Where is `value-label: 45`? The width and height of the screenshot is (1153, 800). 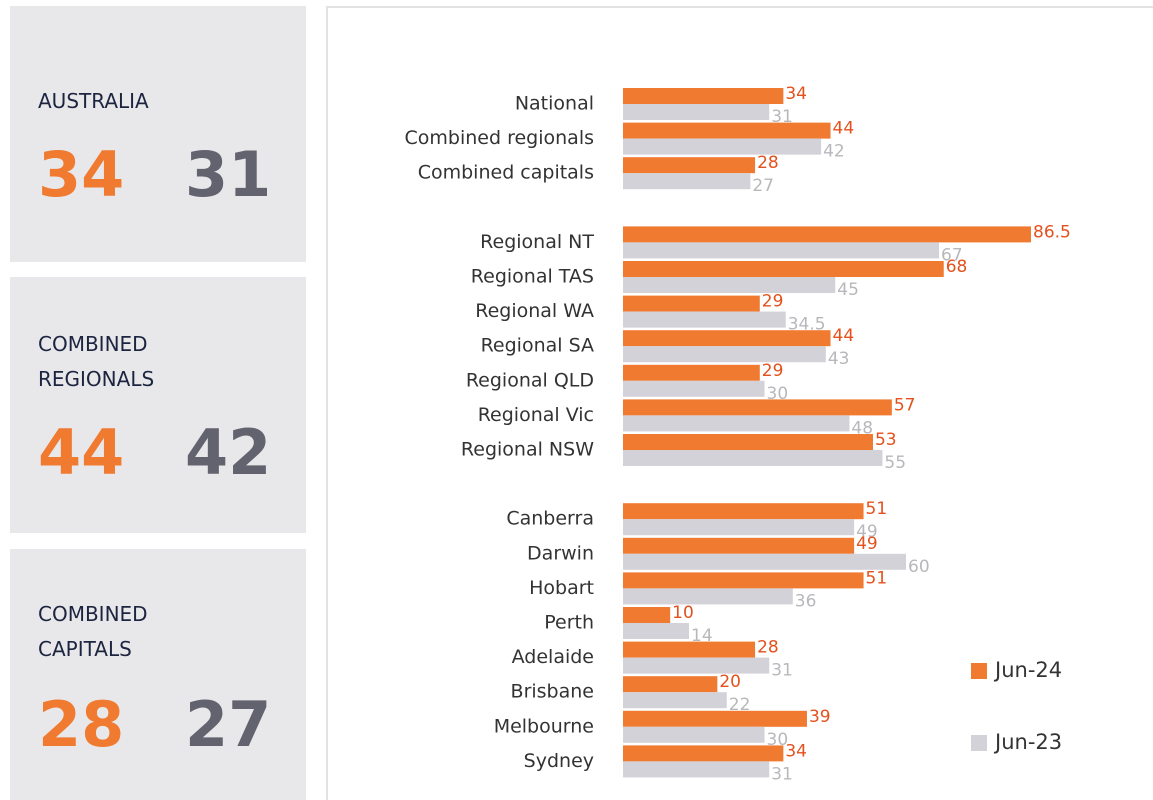
value-label: 45 is located at coordinates (848, 290).